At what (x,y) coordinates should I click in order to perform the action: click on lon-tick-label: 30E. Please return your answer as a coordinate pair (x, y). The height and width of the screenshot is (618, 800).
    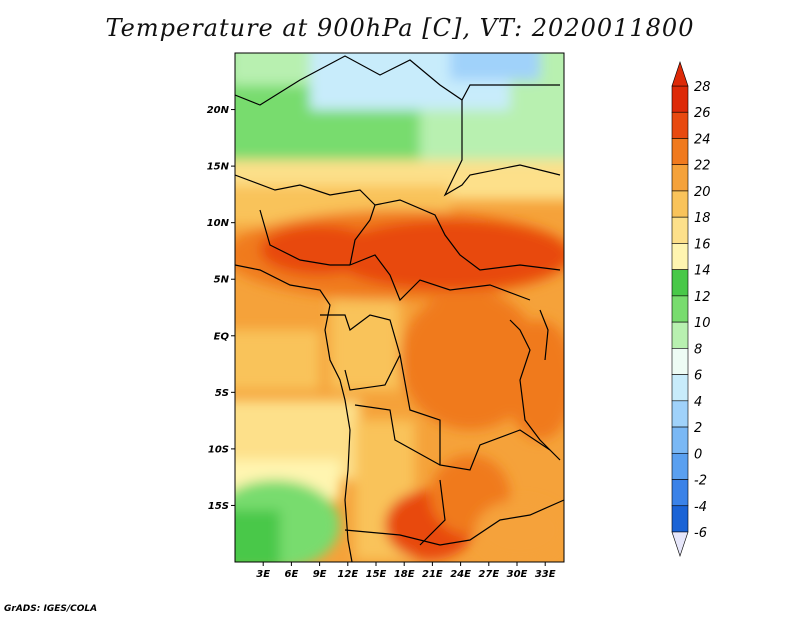
    Looking at the image, I should click on (517, 574).